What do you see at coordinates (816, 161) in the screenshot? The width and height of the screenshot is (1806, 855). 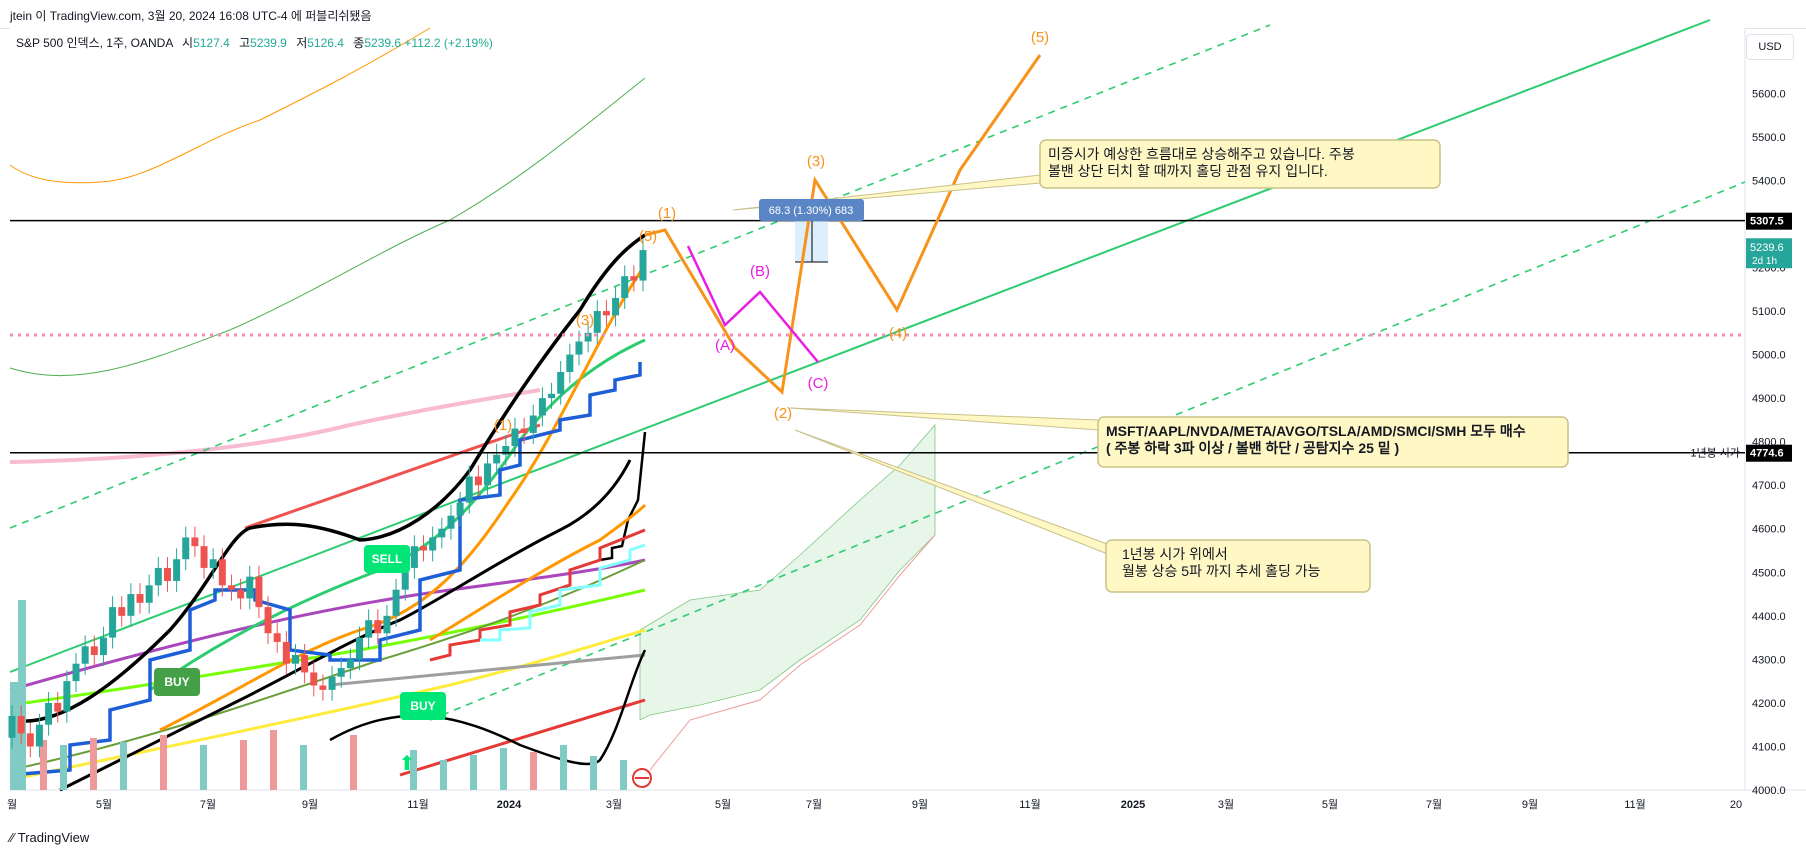 I see `wave-label-orange: (3)` at bounding box center [816, 161].